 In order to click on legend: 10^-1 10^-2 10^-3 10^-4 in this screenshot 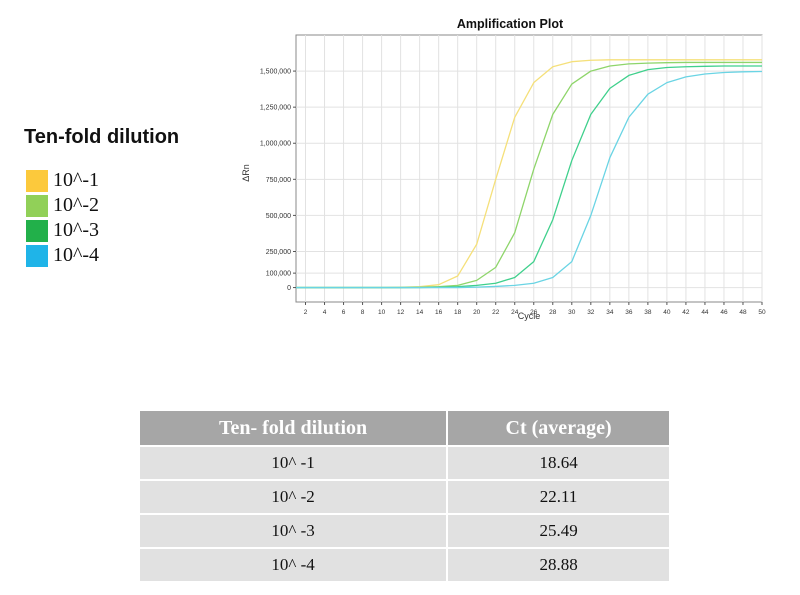, I will do `click(62, 218)`.